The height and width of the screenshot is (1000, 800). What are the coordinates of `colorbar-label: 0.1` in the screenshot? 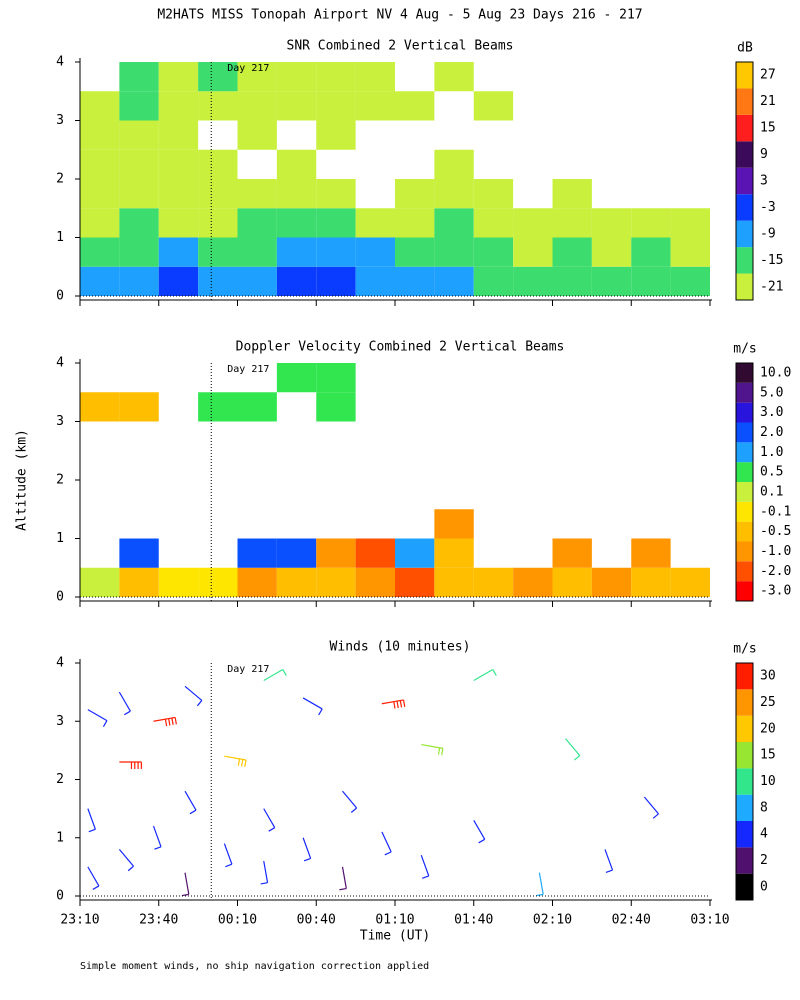 It's located at (771, 491).